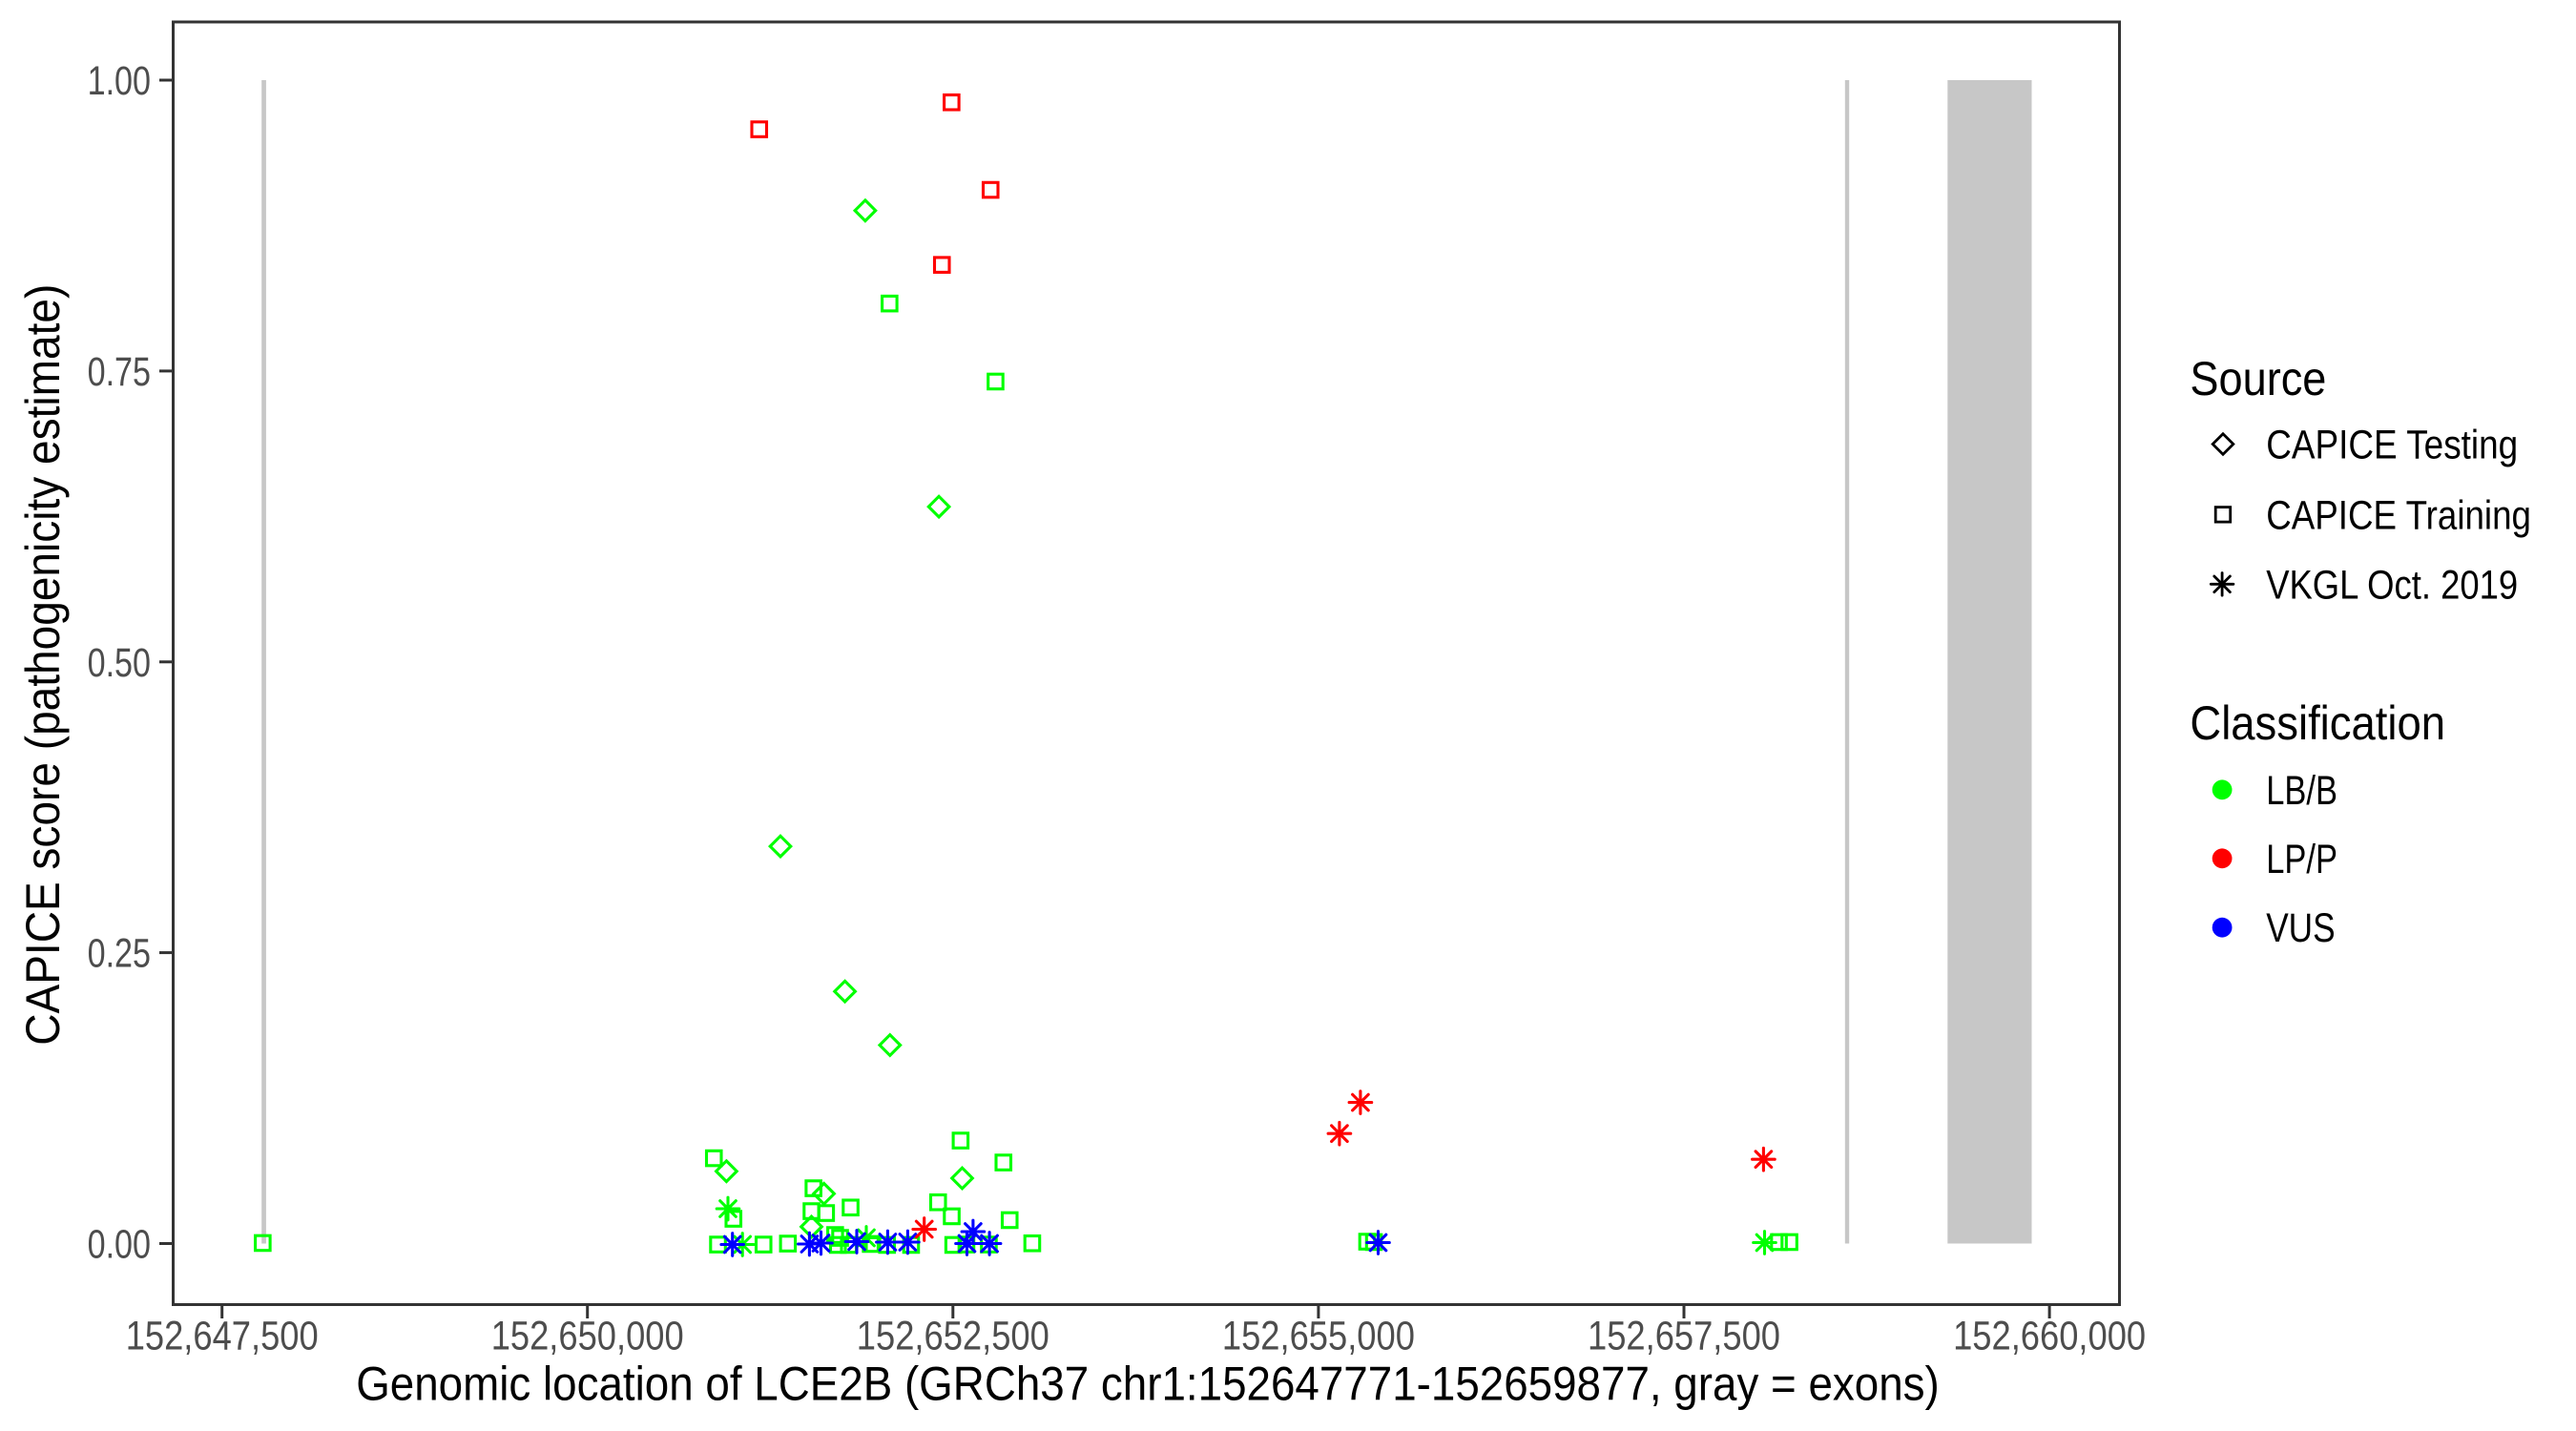 The image size is (2576, 1431). Describe the element at coordinates (2392, 585) in the screenshot. I see `svg-text: VKGL Oct. 2019` at that location.